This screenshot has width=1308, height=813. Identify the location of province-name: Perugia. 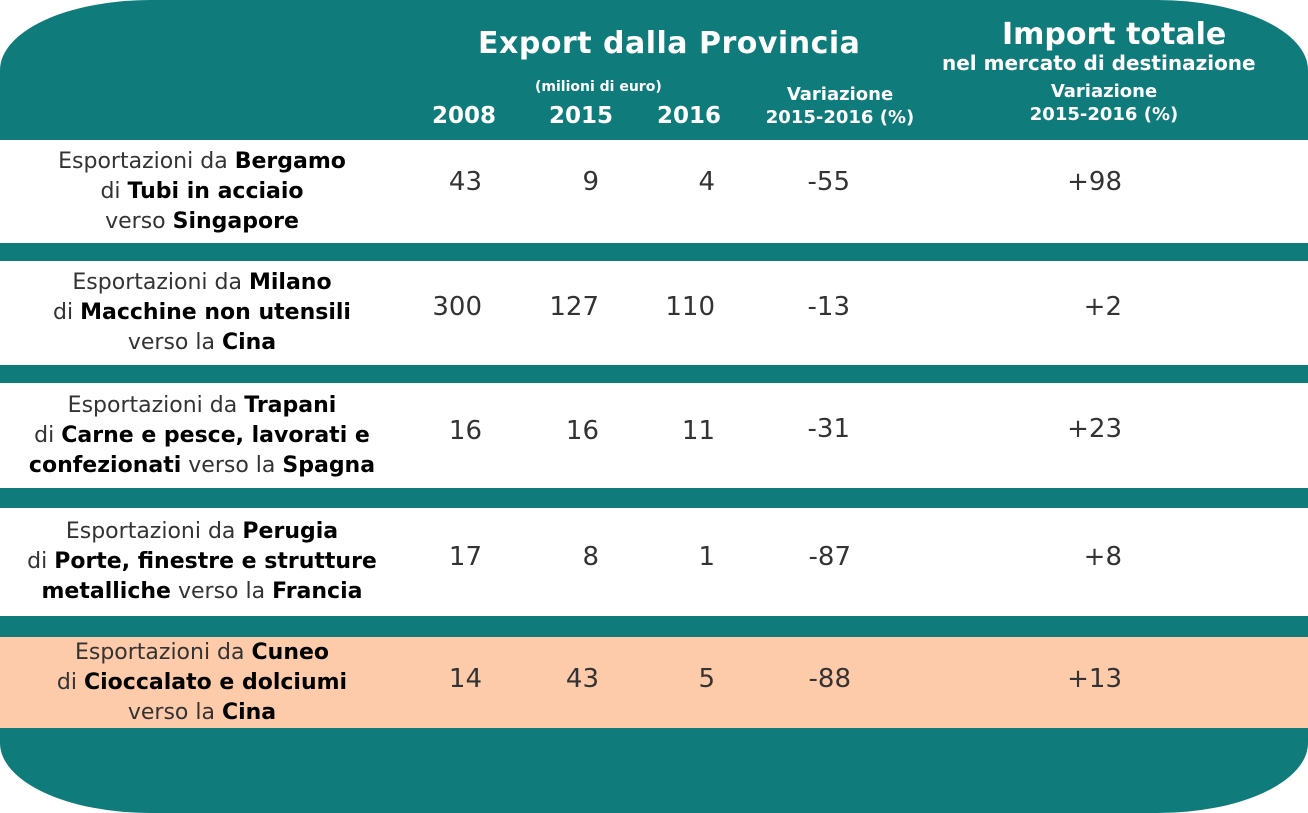
(290, 531).